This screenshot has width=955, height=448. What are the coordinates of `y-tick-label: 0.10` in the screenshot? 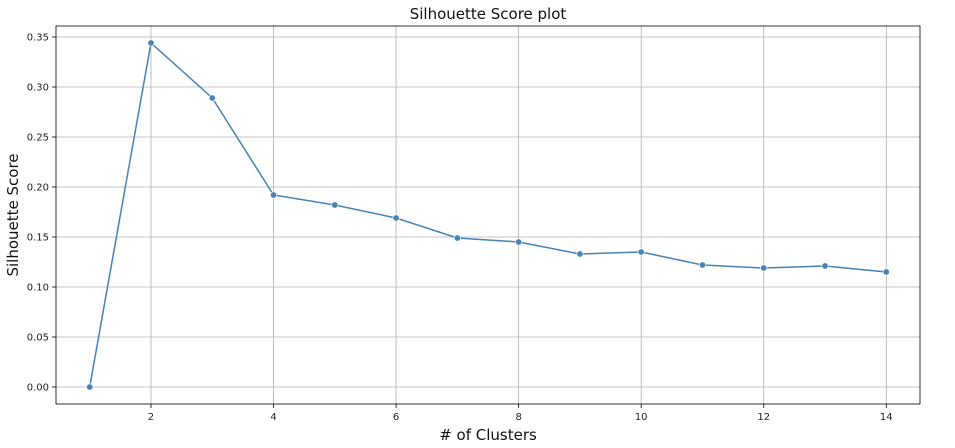 It's located at (38, 288).